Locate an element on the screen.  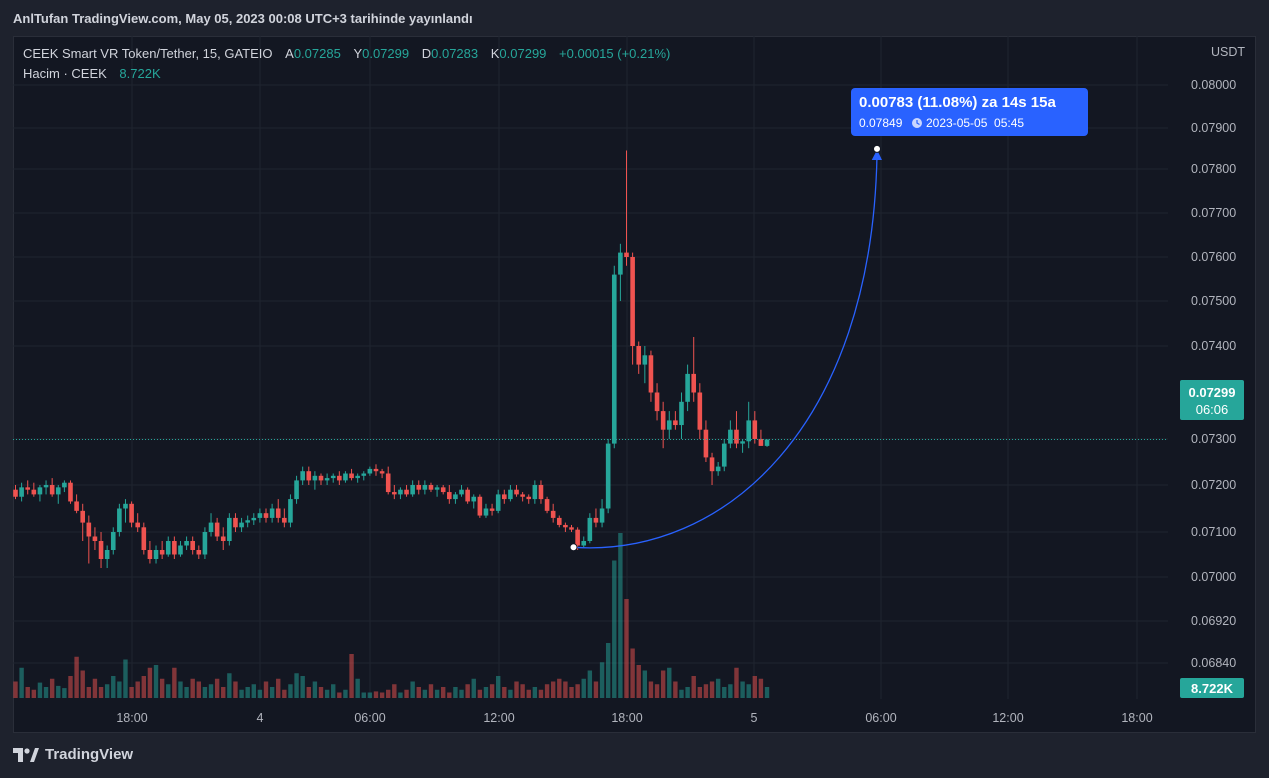
price-tick: 0.08000 is located at coordinates (1213, 85).